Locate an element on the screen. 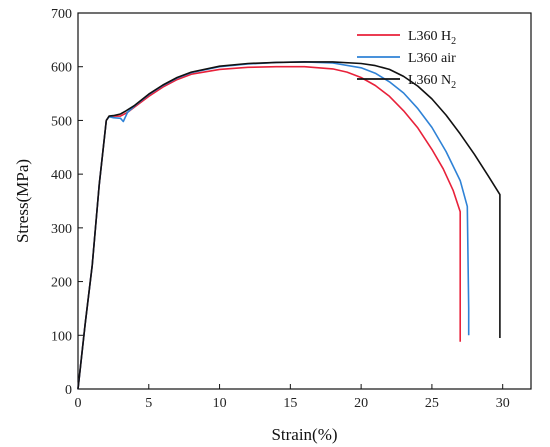 This screenshot has width=550, height=447. y-tick-label: 500 is located at coordinates (61, 121).